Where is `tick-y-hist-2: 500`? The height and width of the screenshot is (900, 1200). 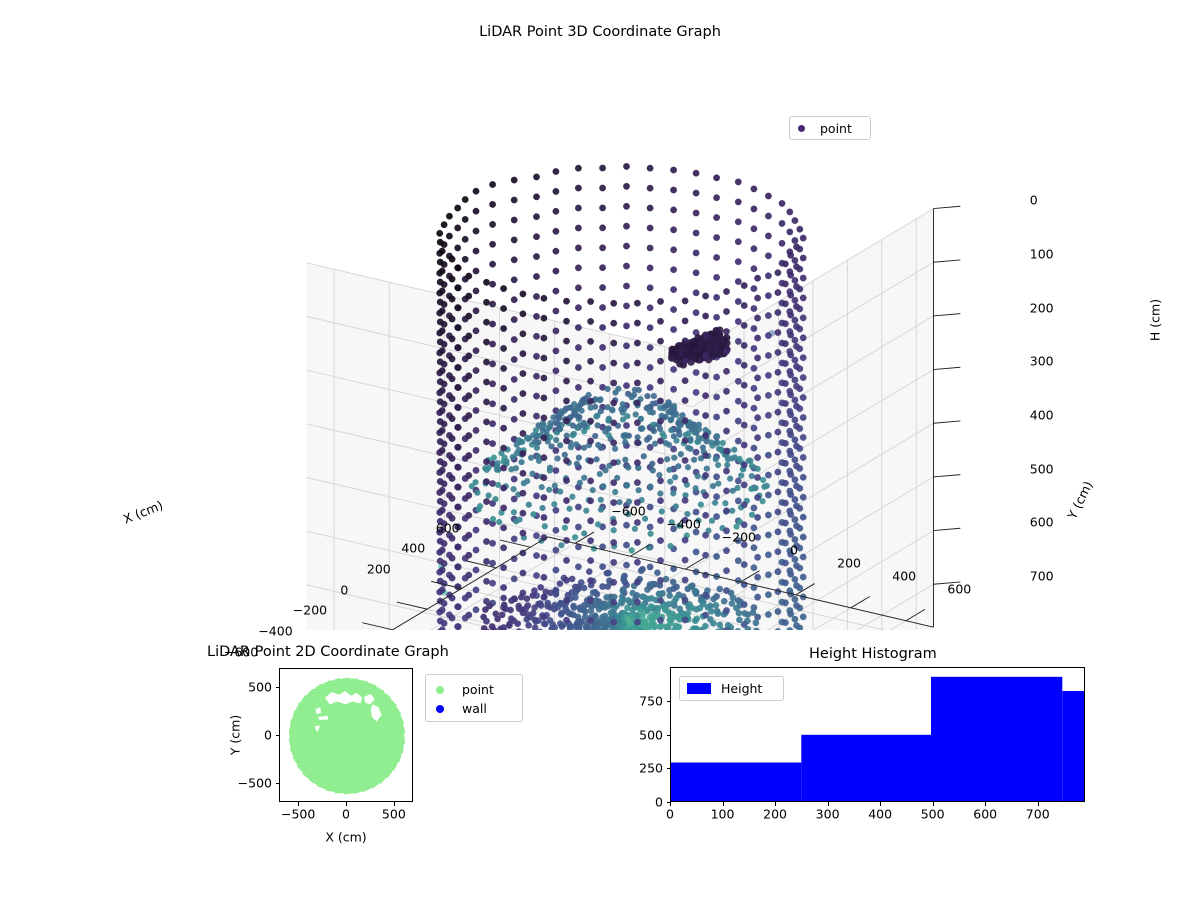
tick-y-hist-2: 500 is located at coordinates (651, 734).